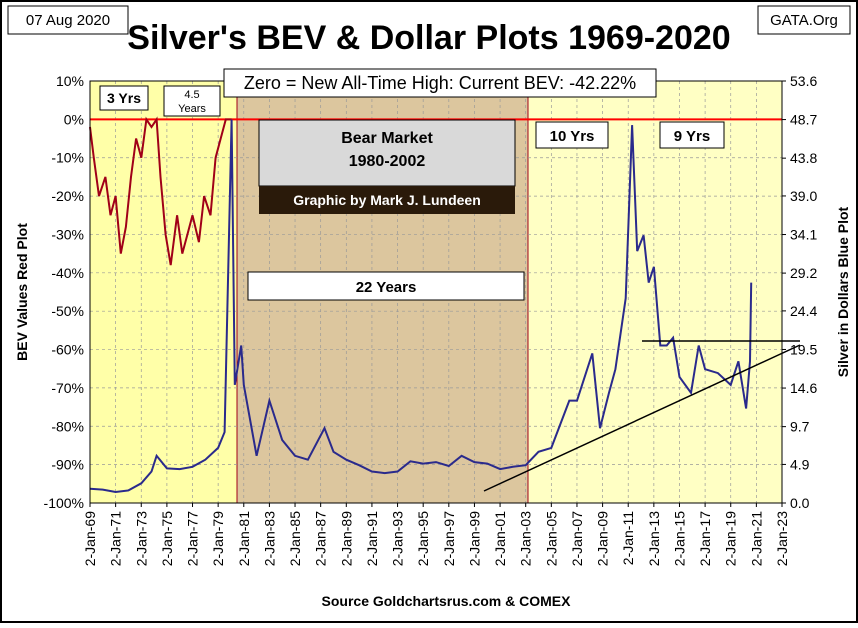 This screenshot has width=858, height=628. I want to click on x-tick-label: 2-Jan-97, so click(449, 538).